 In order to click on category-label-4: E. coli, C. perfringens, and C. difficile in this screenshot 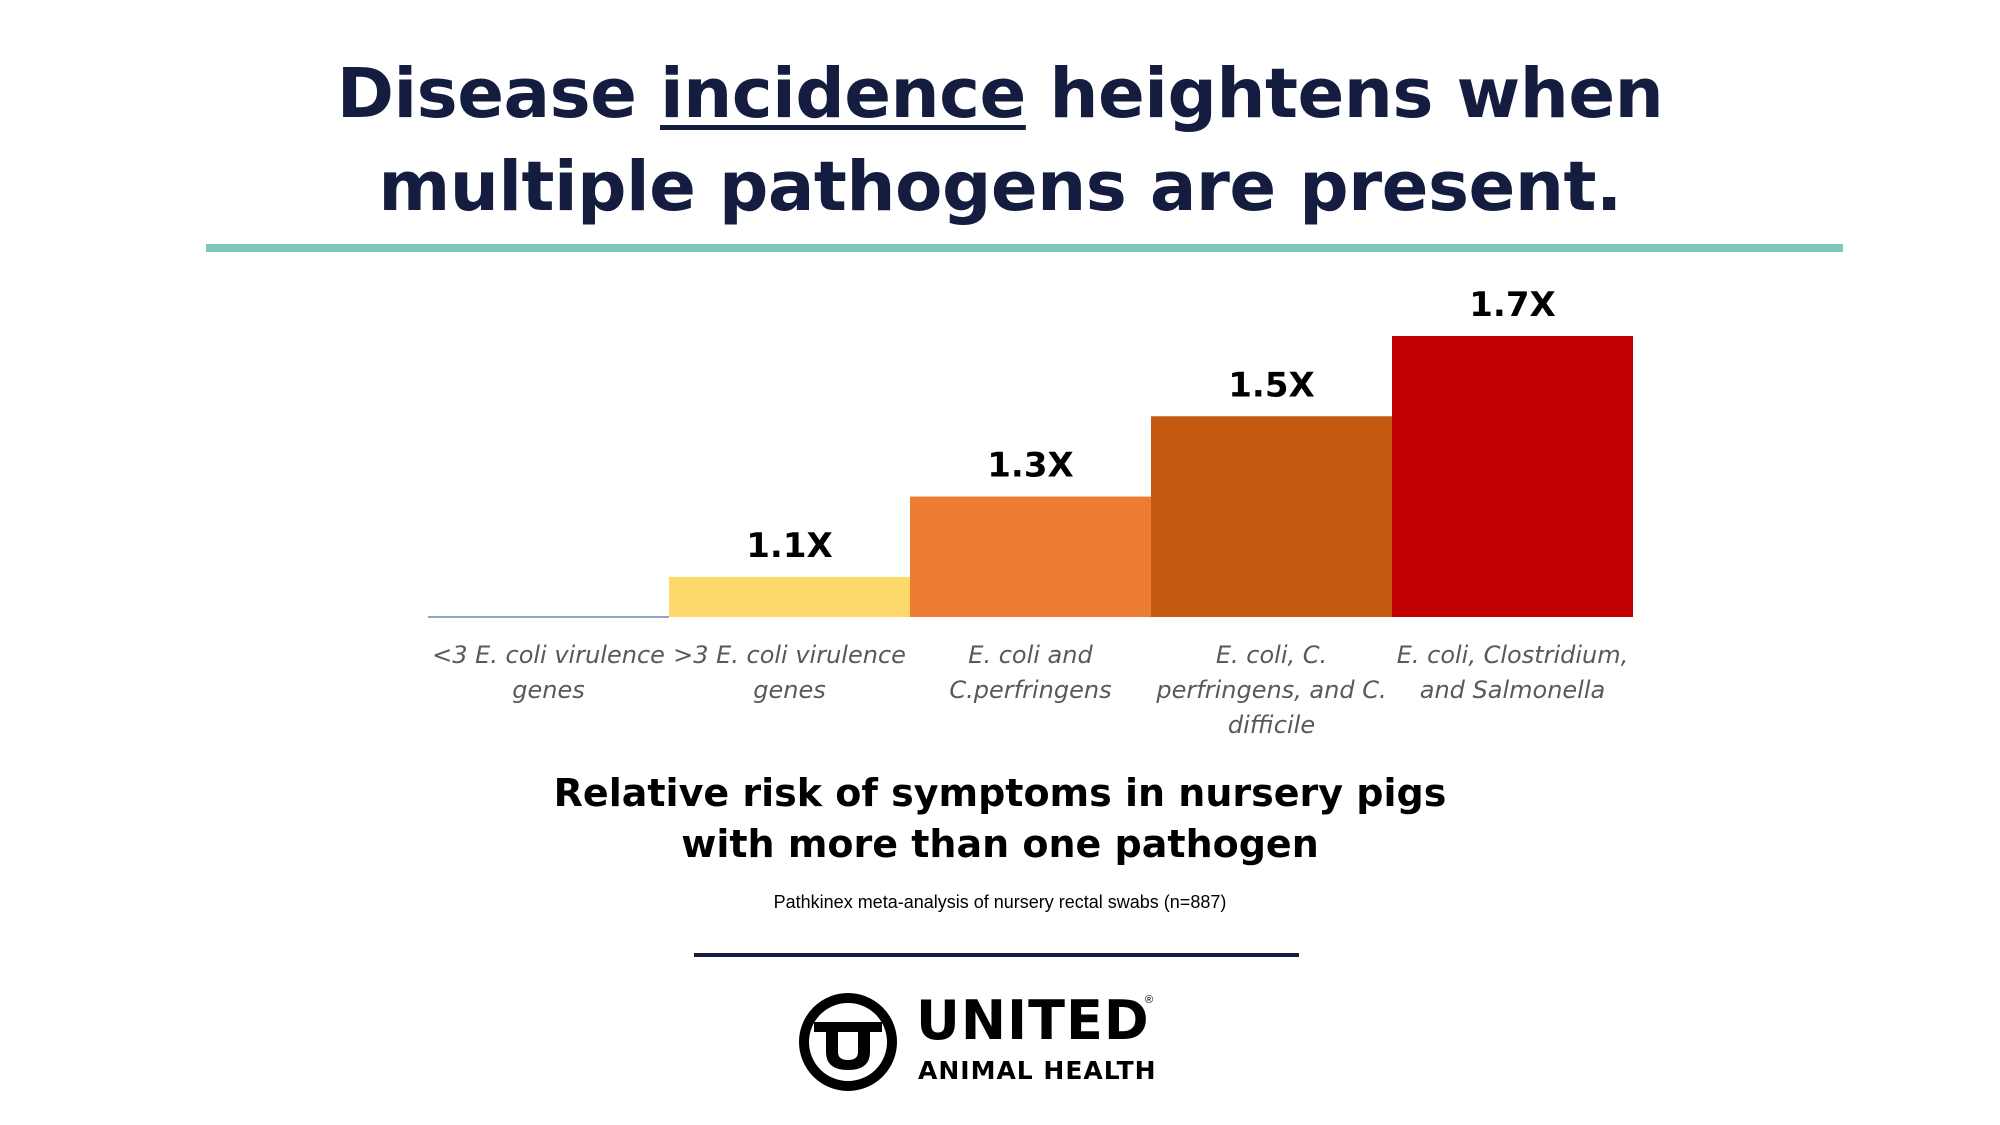, I will do `click(1270, 690)`.